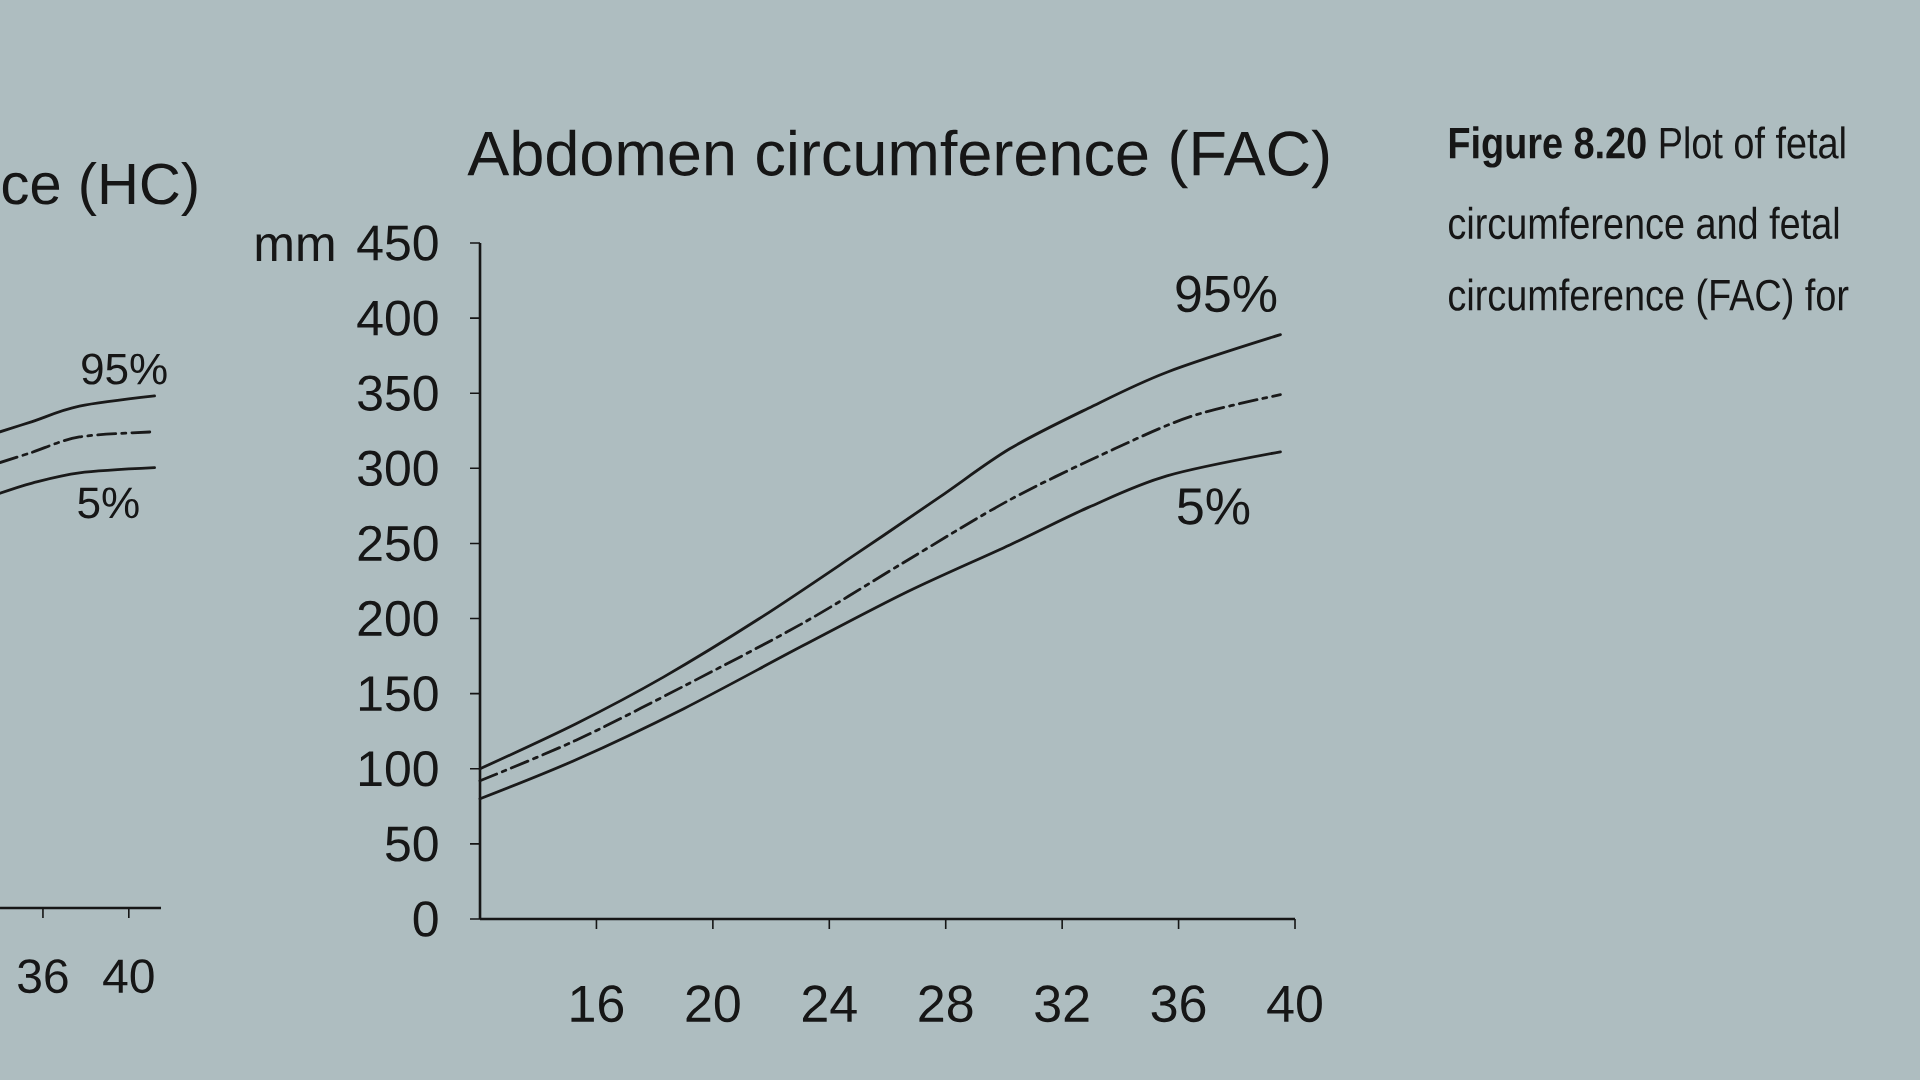 This screenshot has width=1920, height=1080. I want to click on y-tick-label: 250, so click(398, 543).